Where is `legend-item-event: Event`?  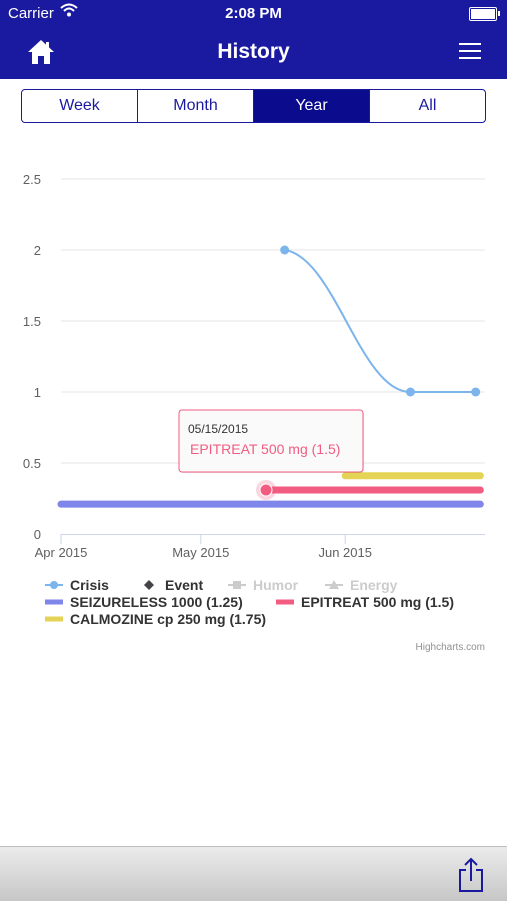
legend-item-event: Event is located at coordinates (173, 585).